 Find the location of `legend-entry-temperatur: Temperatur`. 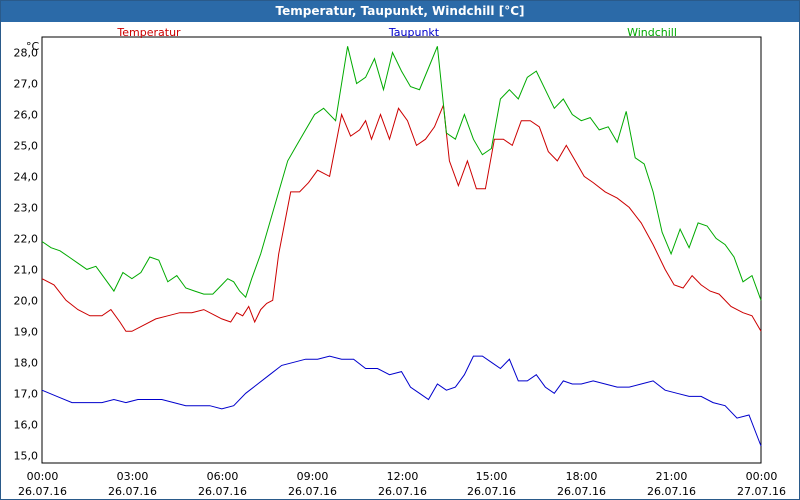

legend-entry-temperatur: Temperatur is located at coordinates (148, 32).